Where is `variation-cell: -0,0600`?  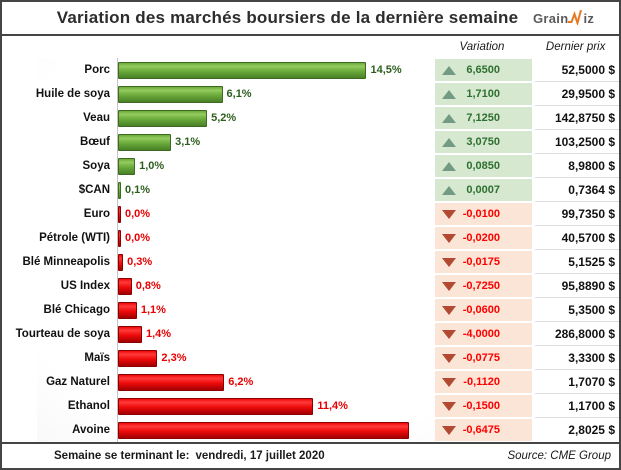
variation-cell: -0,0600 is located at coordinates (483, 310).